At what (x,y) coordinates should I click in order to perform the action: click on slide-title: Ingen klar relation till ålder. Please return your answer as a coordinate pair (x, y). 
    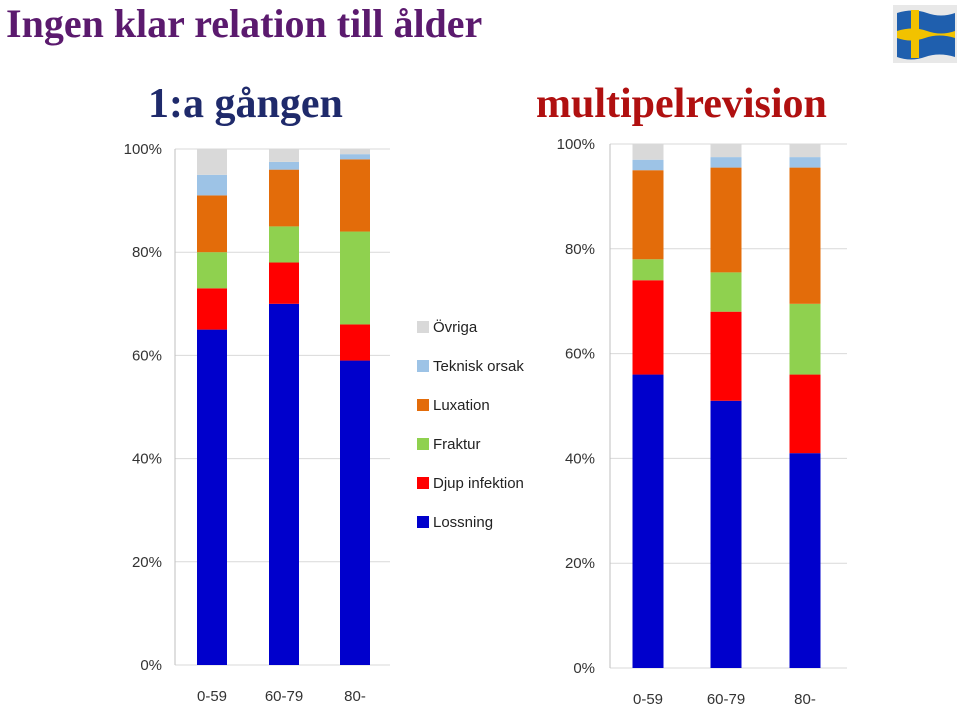
    Looking at the image, I should click on (244, 23).